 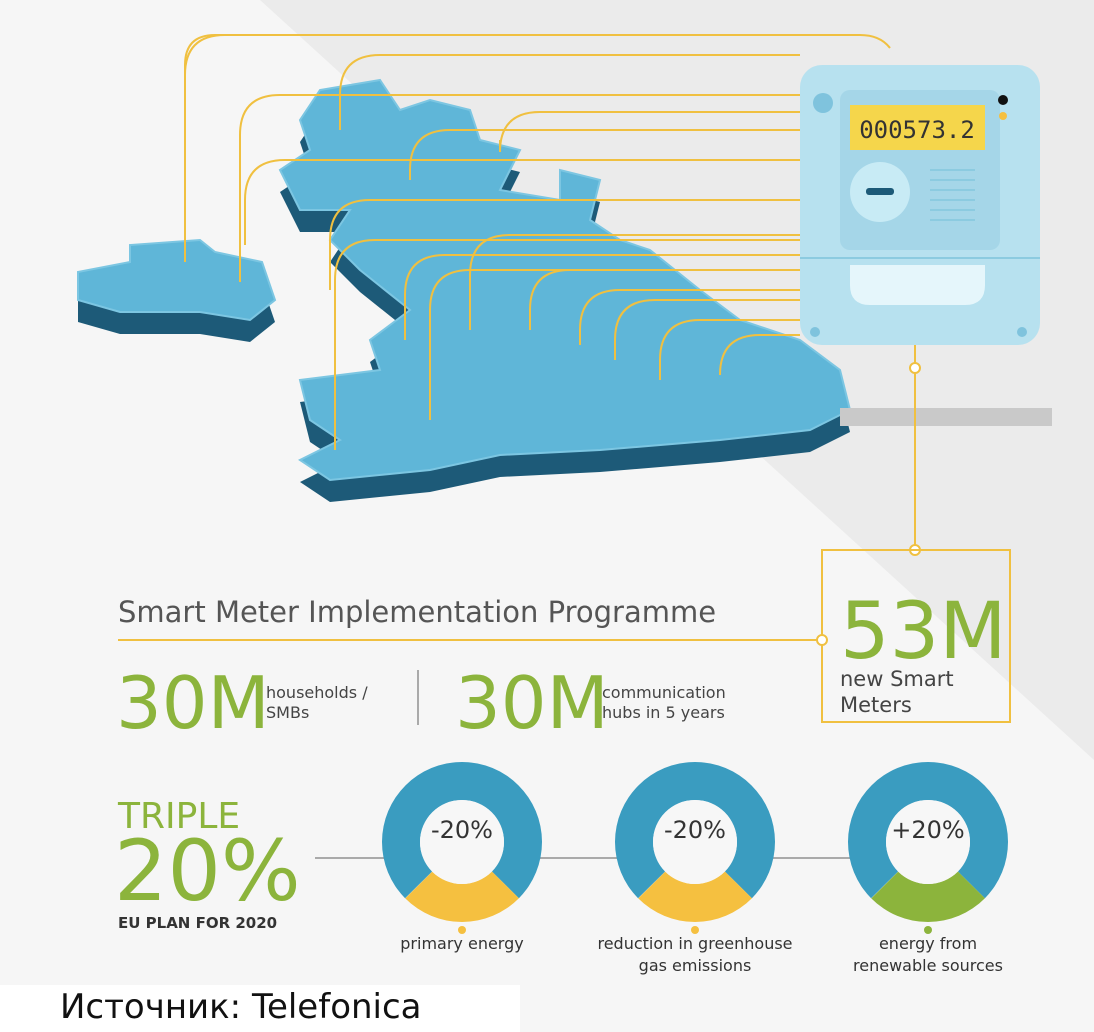 What do you see at coordinates (928, 965) in the screenshot?
I see `target-label: renewable sources` at bounding box center [928, 965].